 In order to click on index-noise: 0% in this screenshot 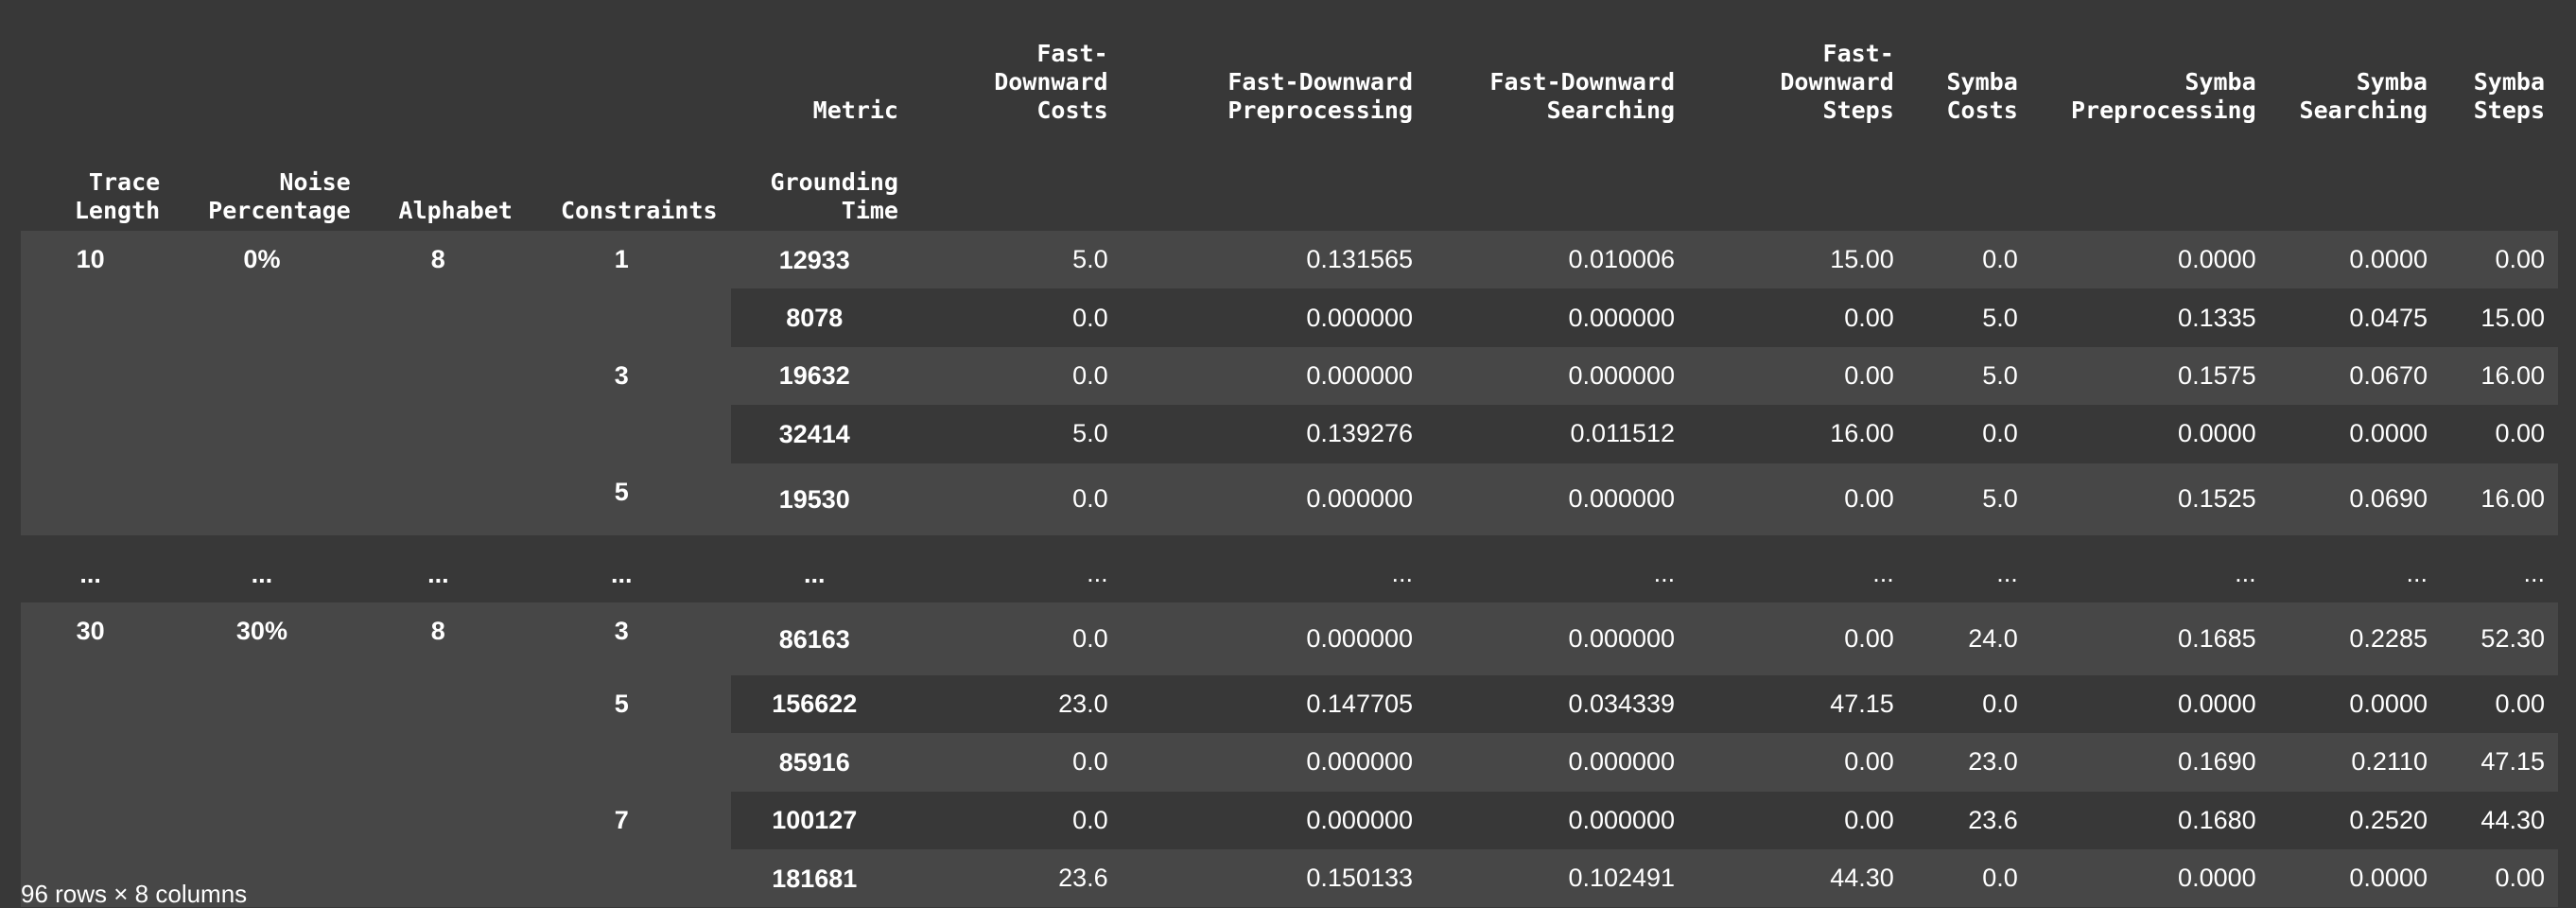, I will do `click(268, 383)`.